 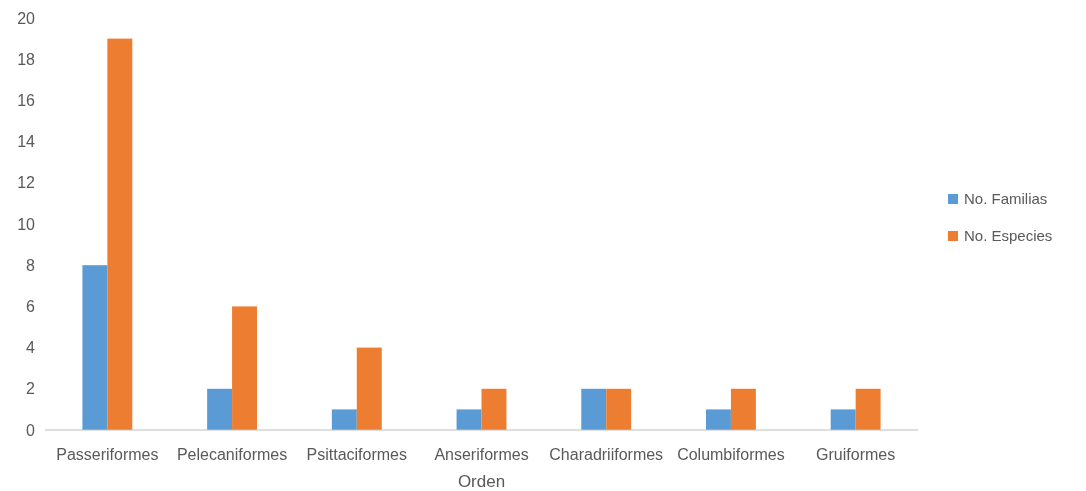 What do you see at coordinates (107, 454) in the screenshot?
I see `x-tick-label: Passeriformes` at bounding box center [107, 454].